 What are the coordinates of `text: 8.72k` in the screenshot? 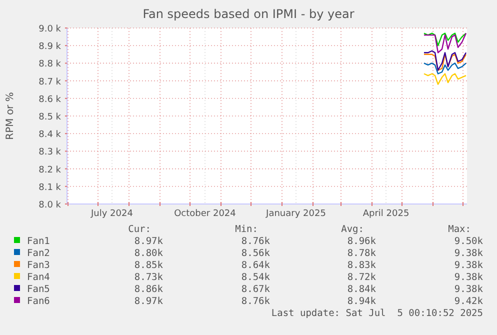 It's located at (361, 277).